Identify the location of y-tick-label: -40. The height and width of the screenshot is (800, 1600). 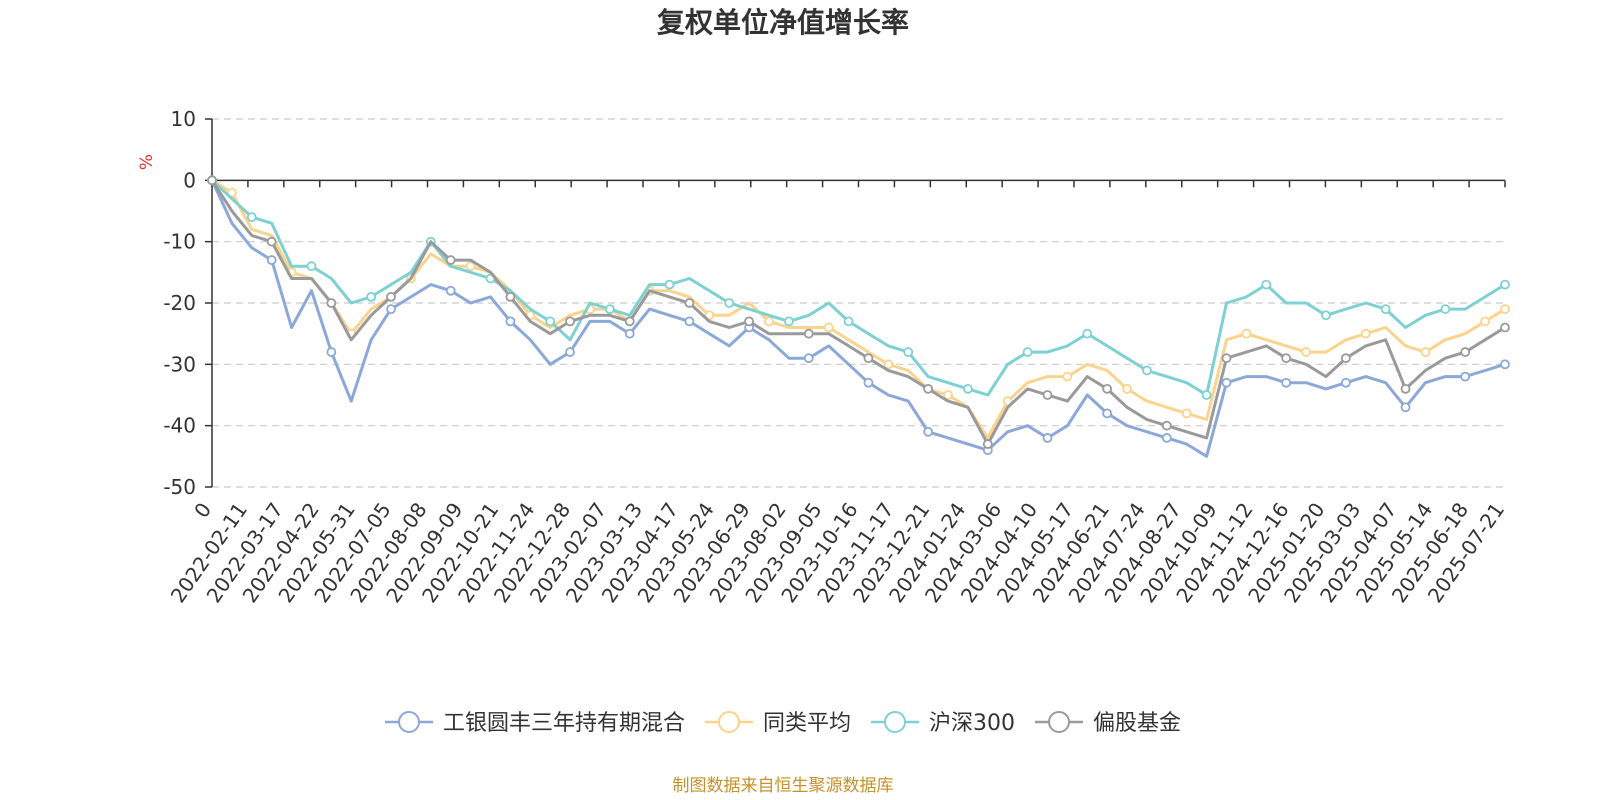
(179, 426).